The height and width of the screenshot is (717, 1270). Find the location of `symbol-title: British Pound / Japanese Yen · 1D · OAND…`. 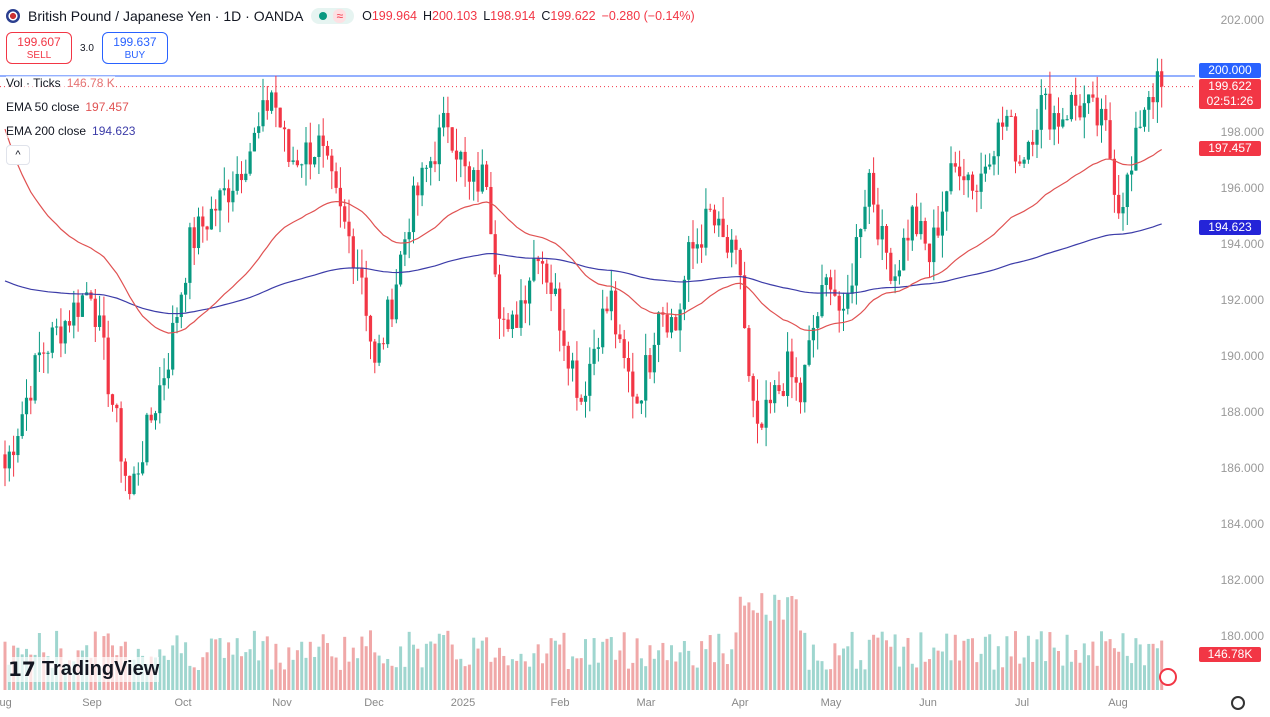

symbol-title: British Pound / Japanese Yen · 1D · OAND… is located at coordinates (166, 16).